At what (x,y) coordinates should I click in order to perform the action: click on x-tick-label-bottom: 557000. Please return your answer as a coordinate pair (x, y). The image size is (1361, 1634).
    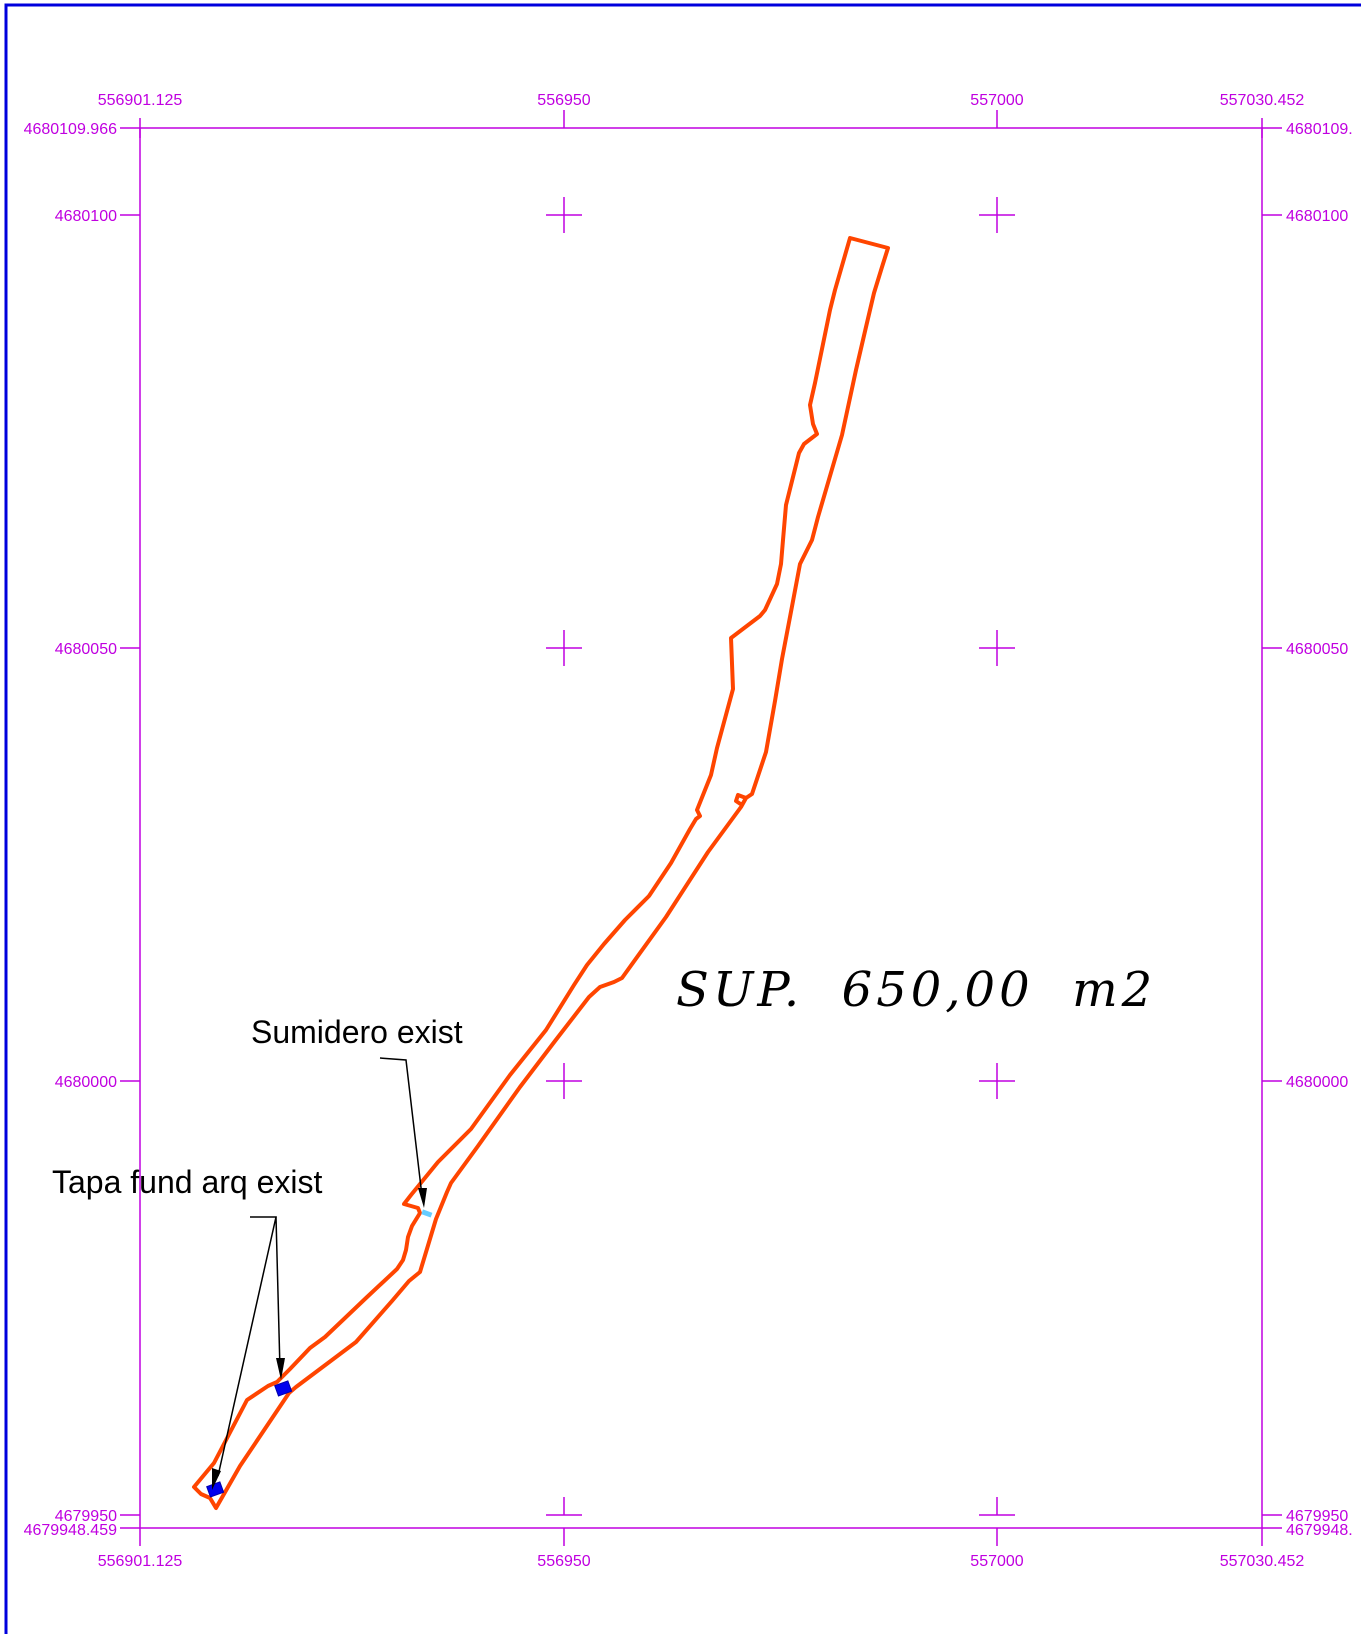
    Looking at the image, I should click on (996, 1561).